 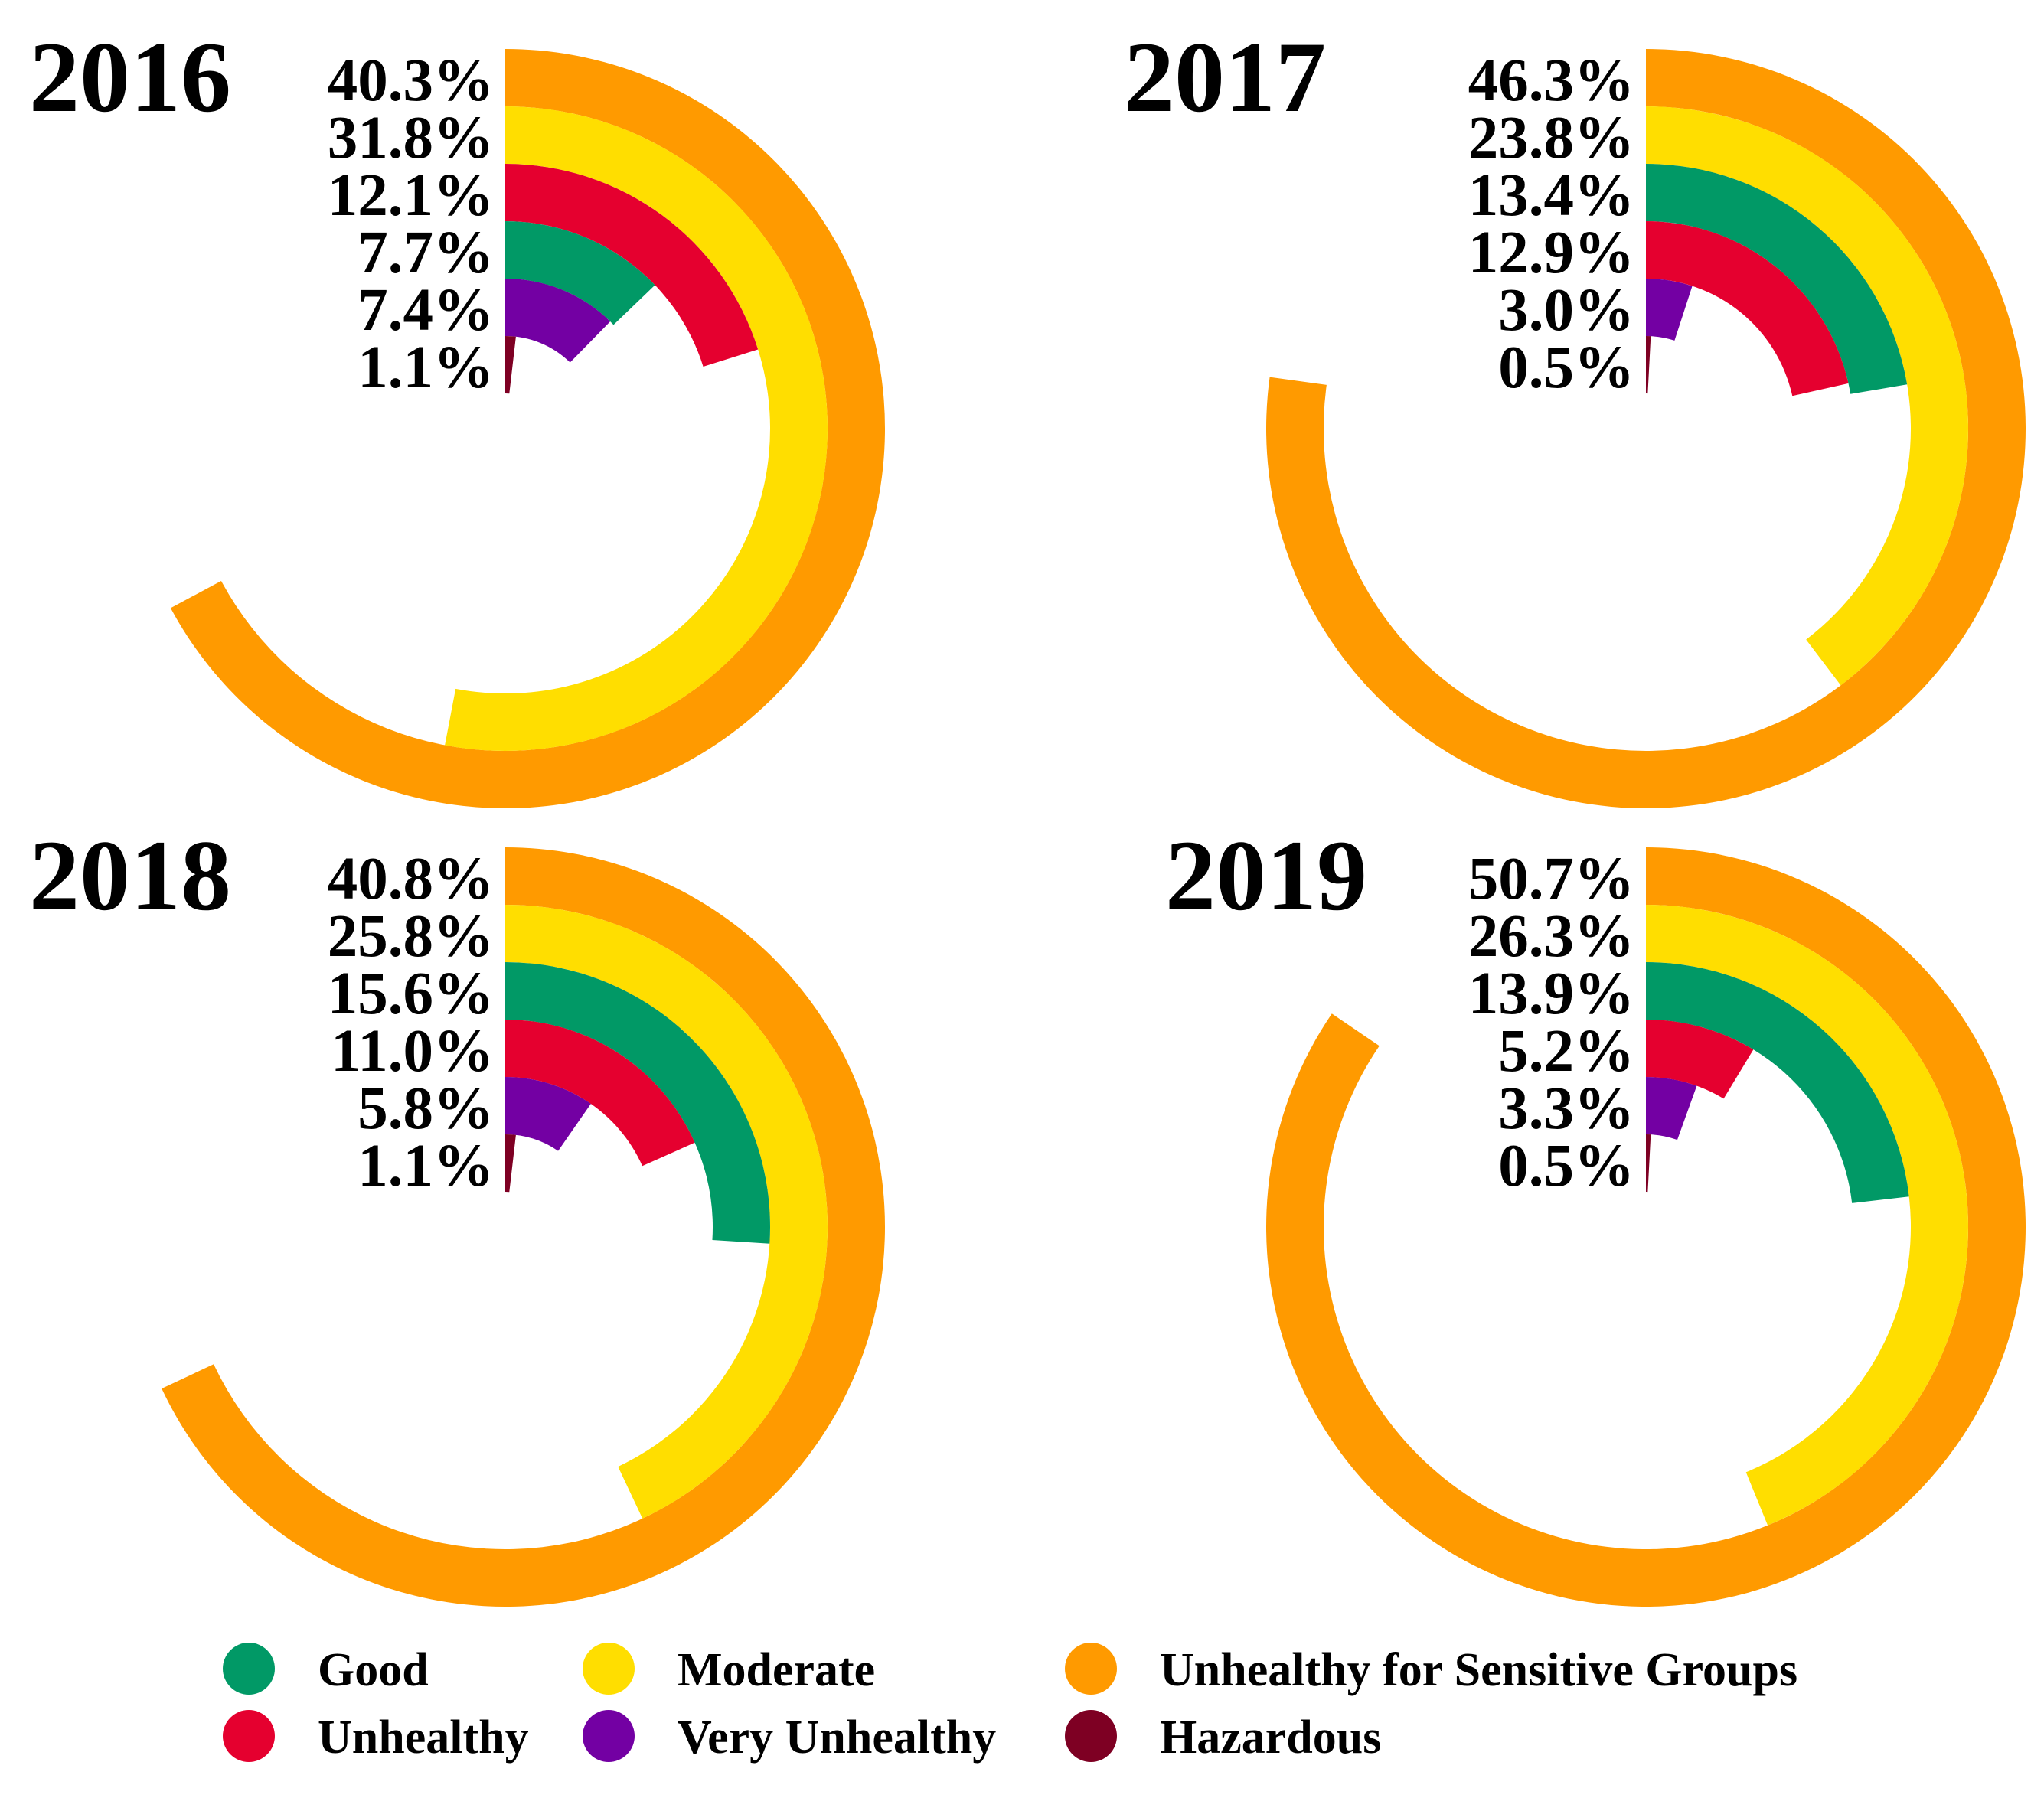 I want to click on radial-bar-2017-unhealthy, so click(x=1747, y=308).